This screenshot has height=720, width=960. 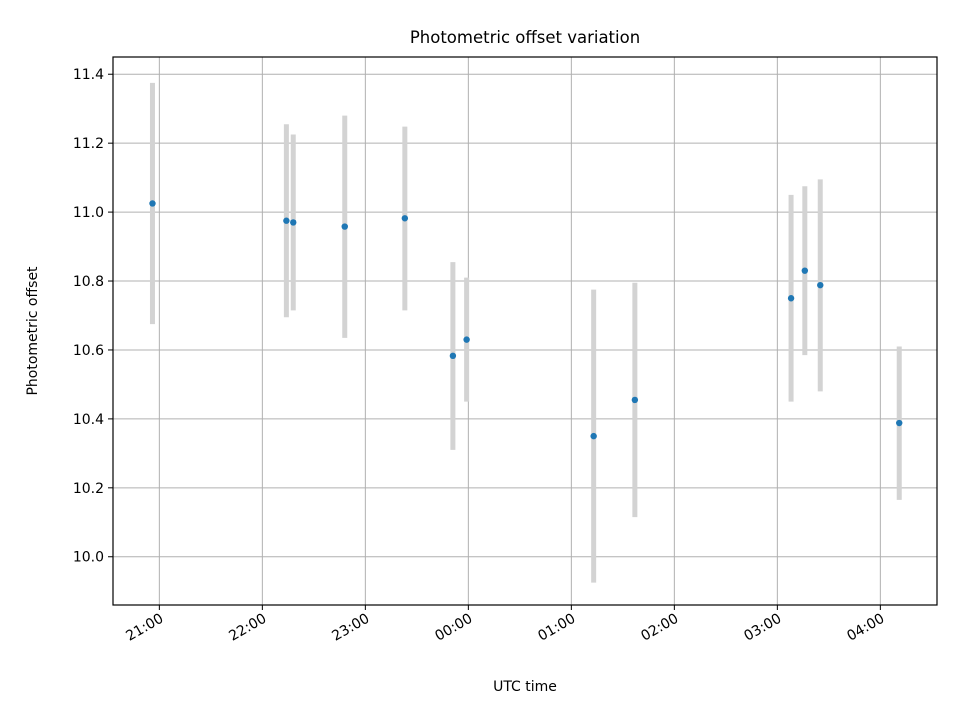 I want to click on y-tick-label: 10.8, so click(x=88, y=282).